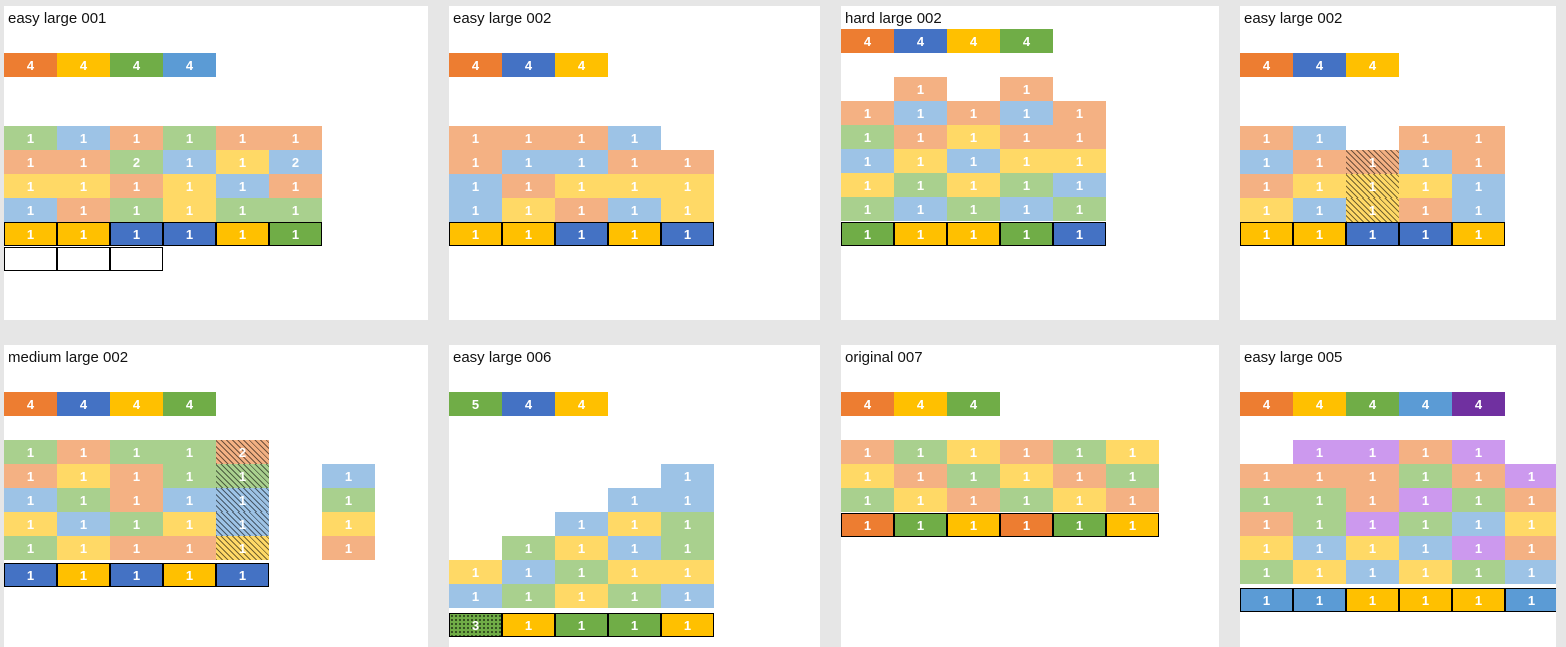 This screenshot has height=647, width=1566. Describe the element at coordinates (475, 625) in the screenshot. I see `base-block: 3` at that location.